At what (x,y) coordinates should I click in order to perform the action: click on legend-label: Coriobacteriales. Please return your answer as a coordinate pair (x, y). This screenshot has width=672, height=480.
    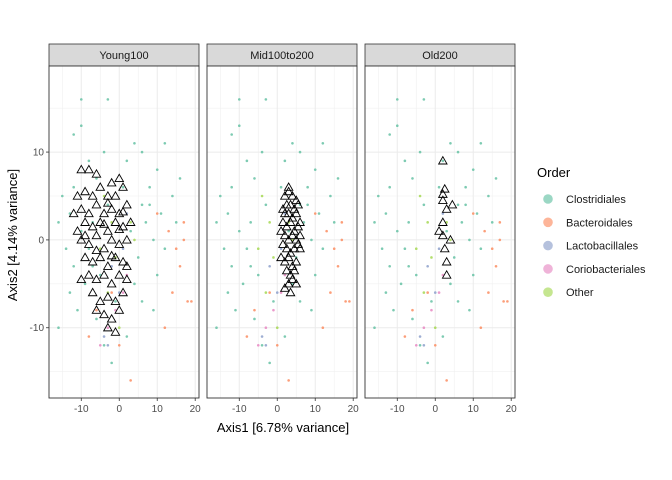
    Looking at the image, I should click on (606, 270).